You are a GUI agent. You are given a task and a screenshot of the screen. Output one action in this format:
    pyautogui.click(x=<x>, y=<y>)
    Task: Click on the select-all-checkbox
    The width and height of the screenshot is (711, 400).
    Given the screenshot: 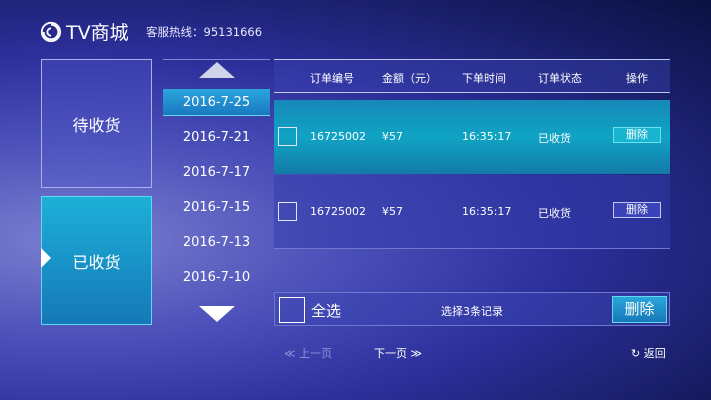 What is the action you would take?
    pyautogui.click(x=292, y=310)
    